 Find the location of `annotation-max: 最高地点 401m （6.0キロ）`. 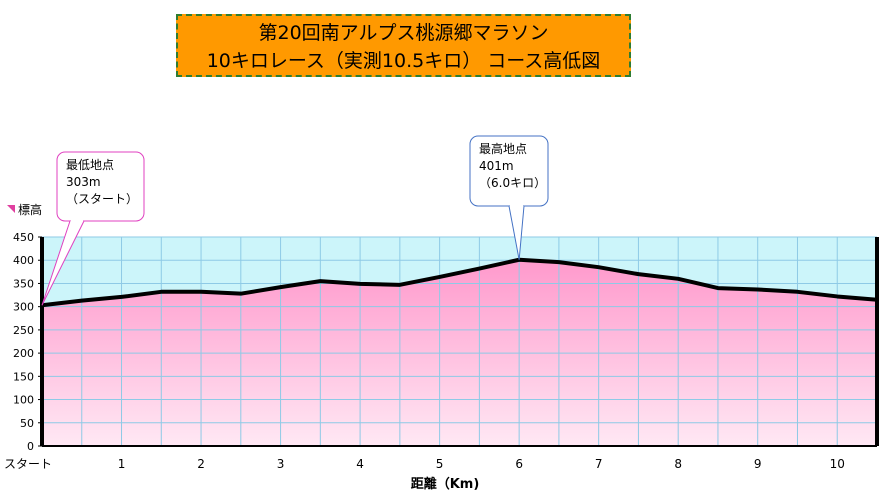

annotation-max: 最高地点 401m （6.0キロ） is located at coordinates (509, 197).